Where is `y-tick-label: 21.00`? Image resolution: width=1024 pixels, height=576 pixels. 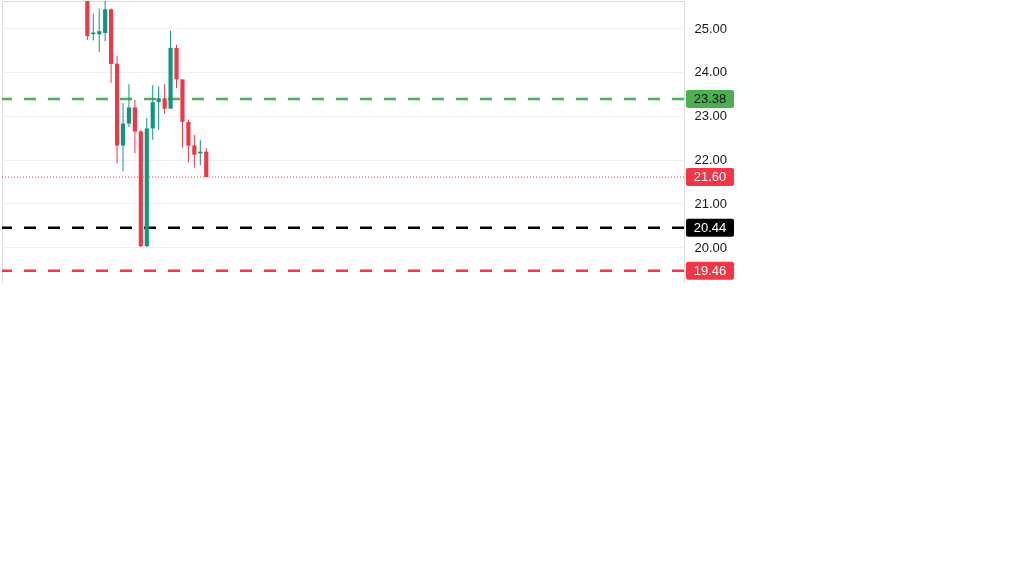
y-tick-label: 21.00 is located at coordinates (711, 203).